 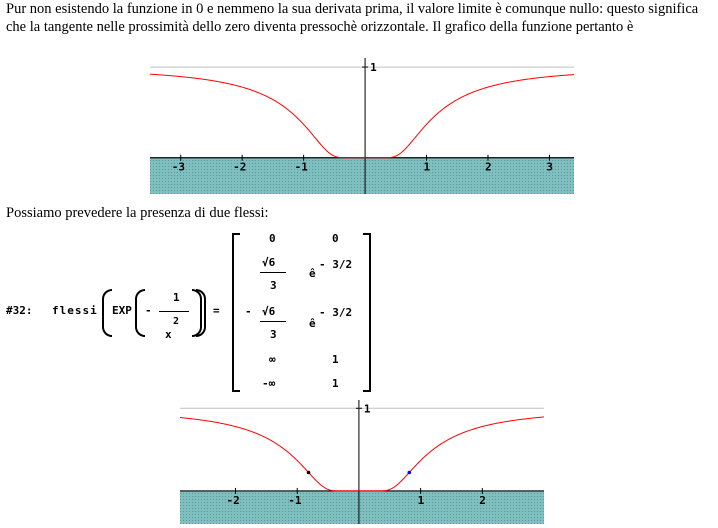 What do you see at coordinates (549, 167) in the screenshot?
I see `x-tick-label: 3` at bounding box center [549, 167].